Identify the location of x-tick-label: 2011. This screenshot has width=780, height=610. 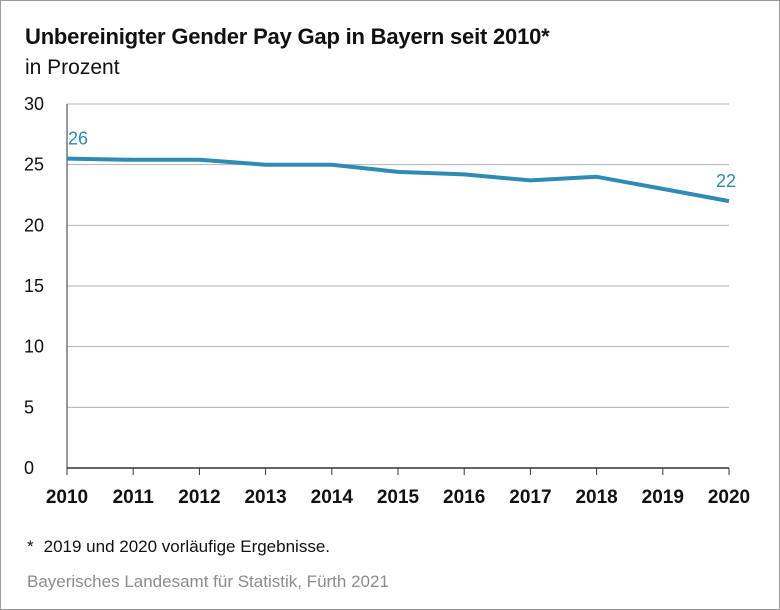
(134, 497).